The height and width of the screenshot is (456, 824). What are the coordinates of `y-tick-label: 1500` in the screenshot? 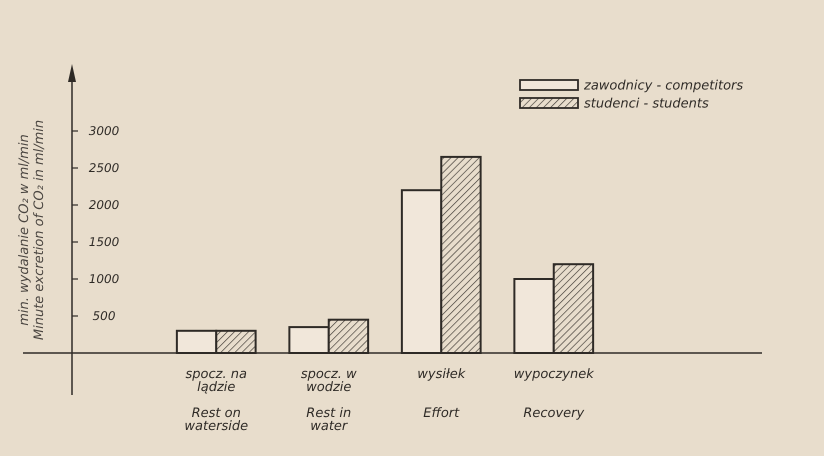 It's located at (104, 242).